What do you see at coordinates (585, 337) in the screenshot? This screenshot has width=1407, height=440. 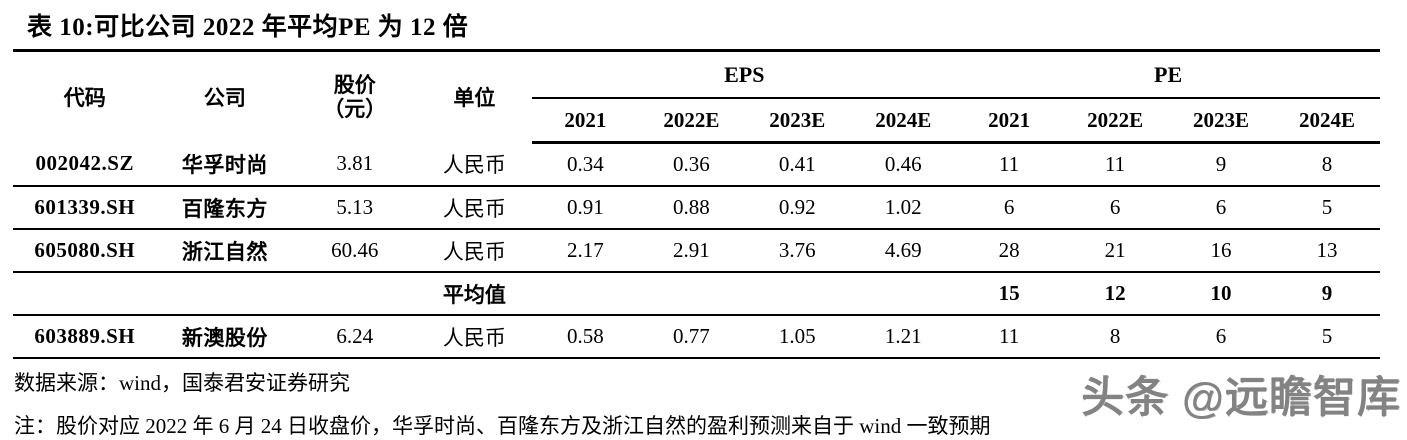 I see `cell-eps-2021: 0.58` at bounding box center [585, 337].